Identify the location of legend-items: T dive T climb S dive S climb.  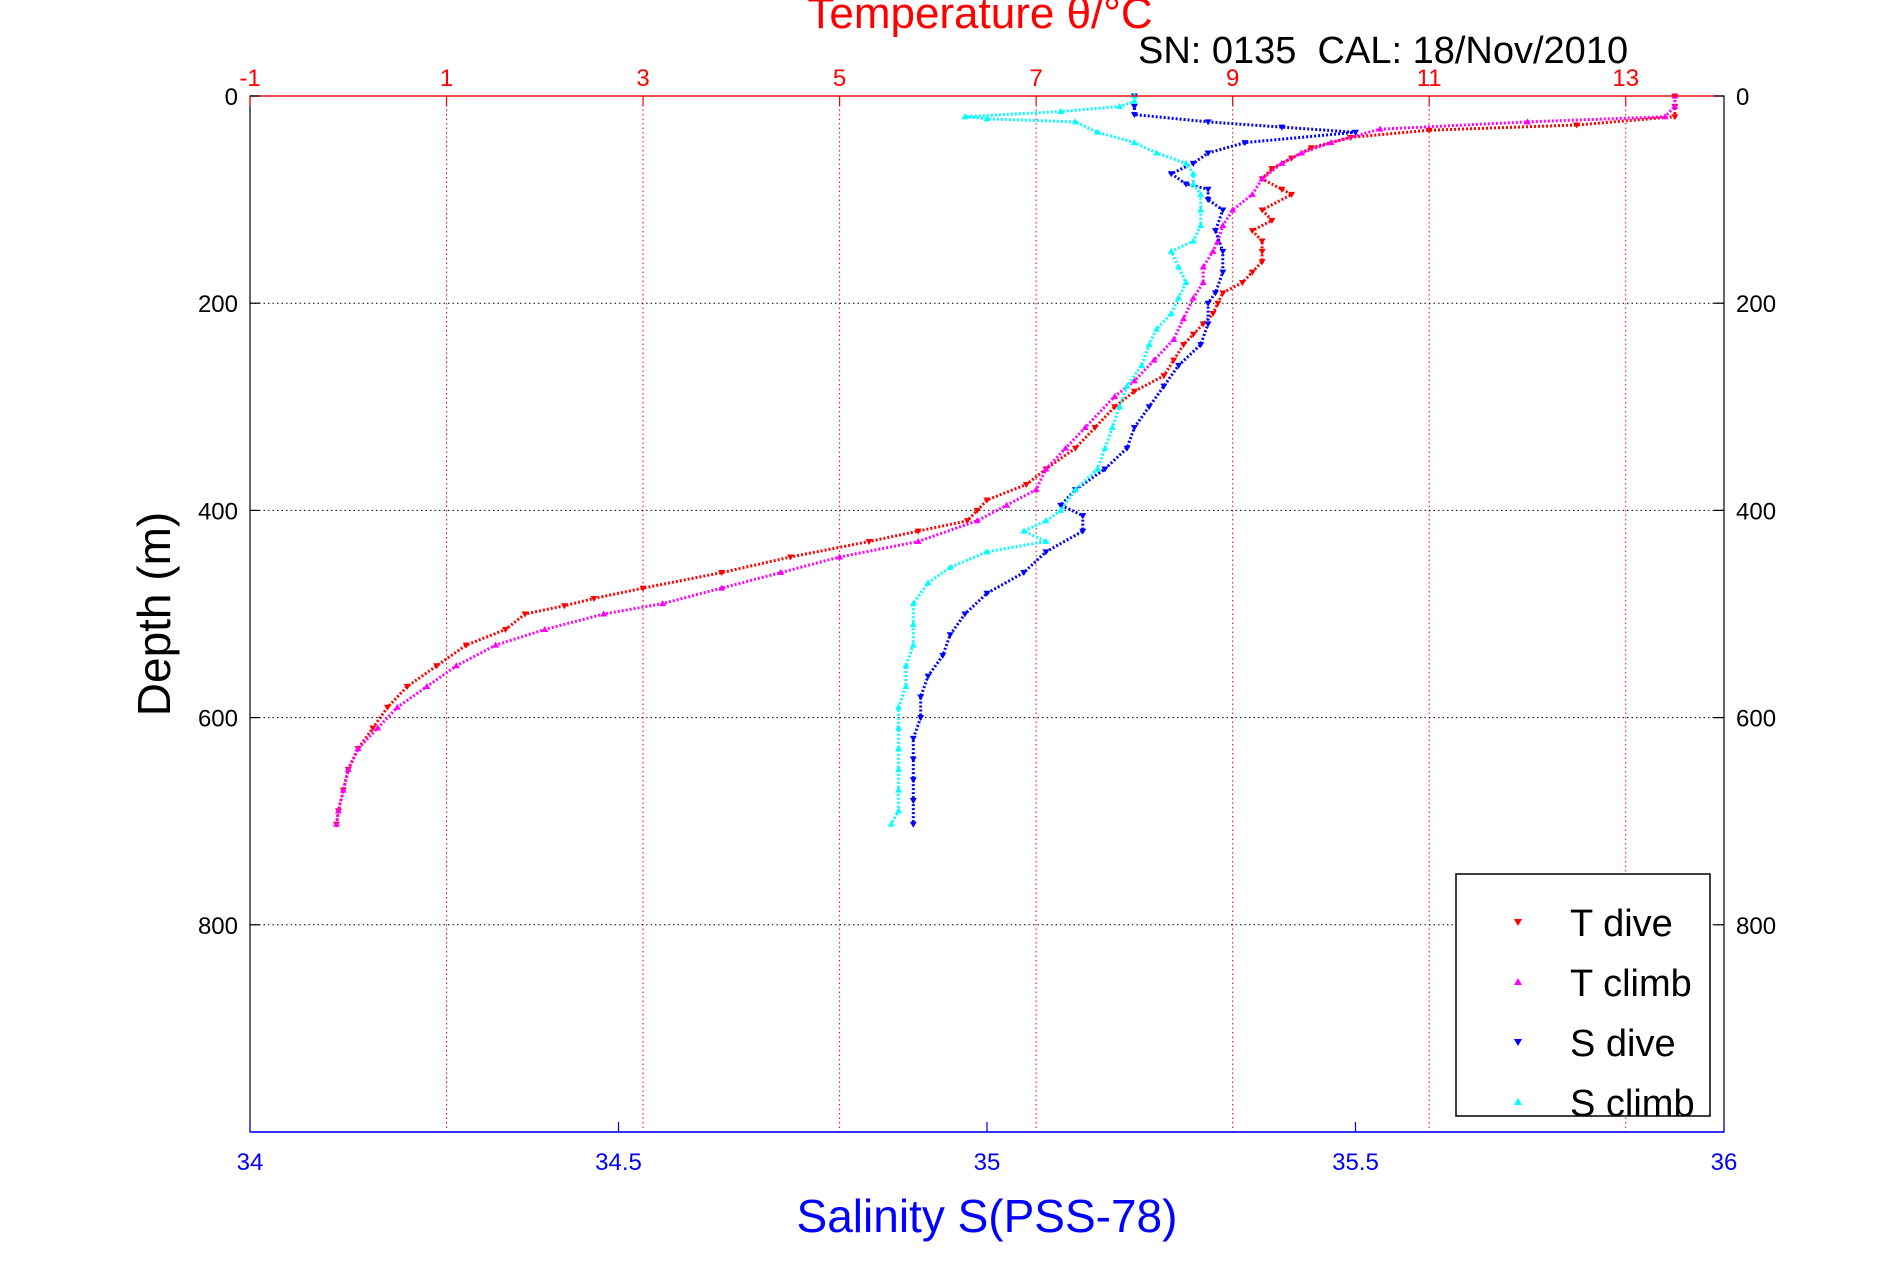
(1604, 1014).